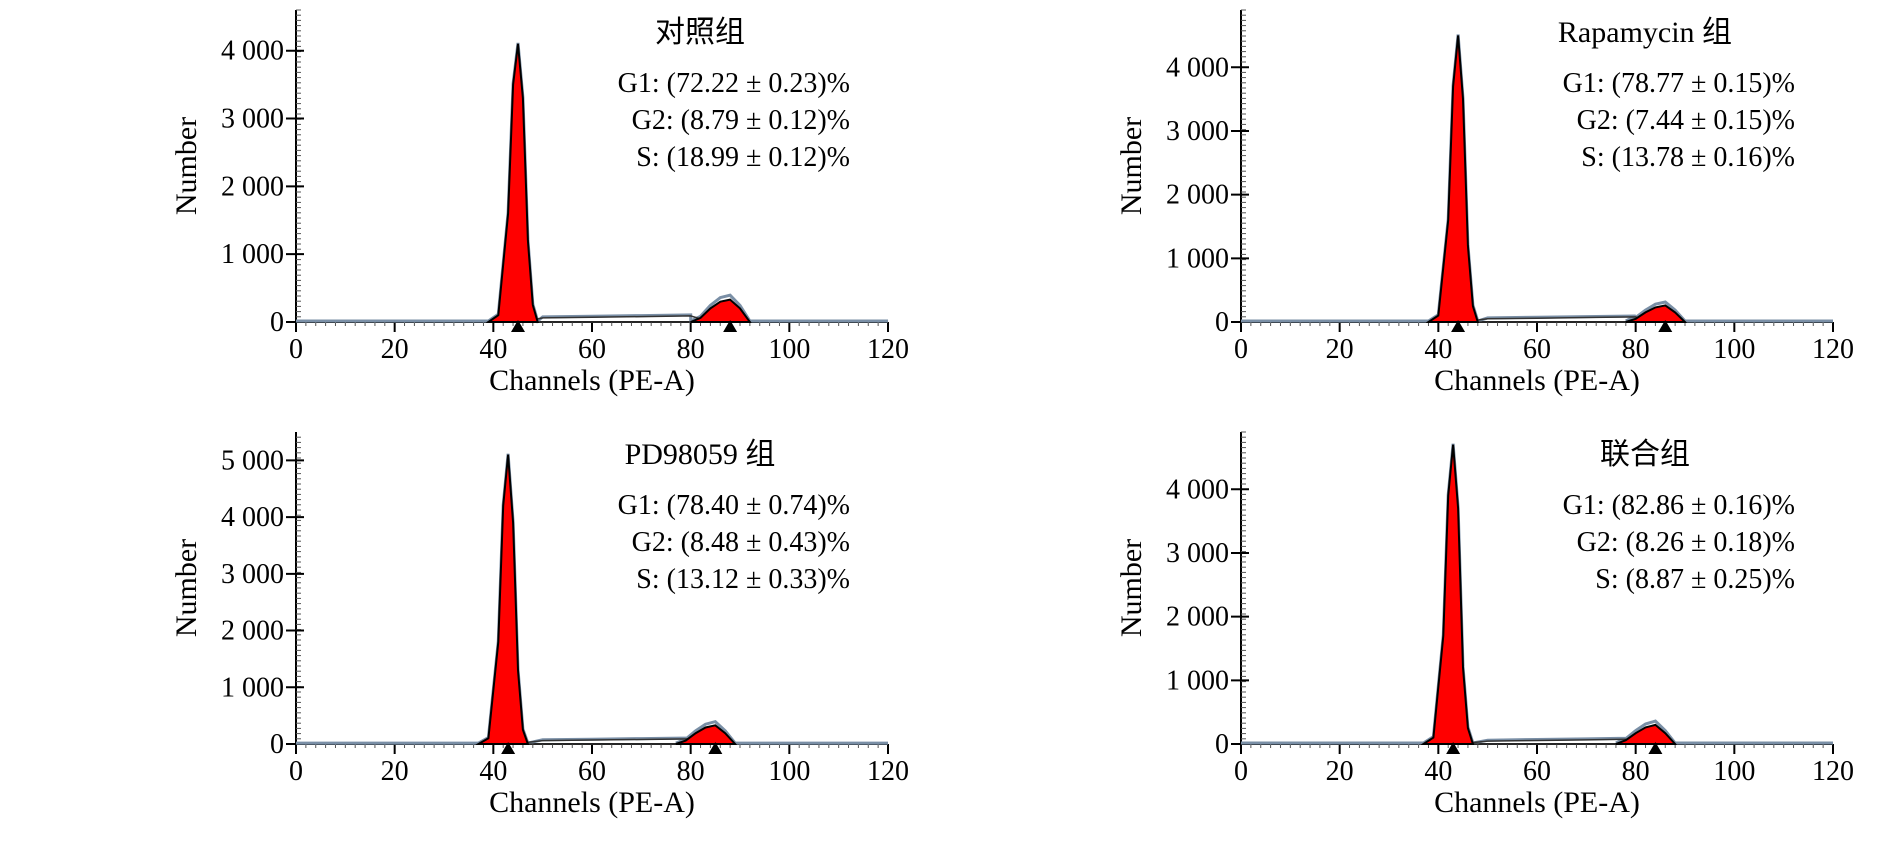 Image resolution: width=1890 pixels, height=844 pixels. I want to click on phase-annotation: G2: (8.79 ± 0.12)%, so click(741, 120).